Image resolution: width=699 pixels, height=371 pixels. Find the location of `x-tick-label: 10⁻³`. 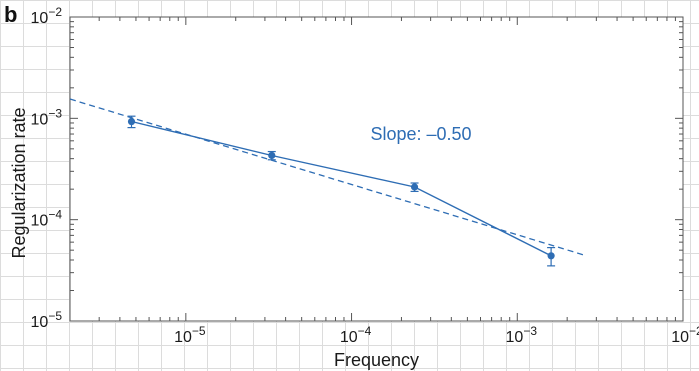

x-tick-label: 10⁻³ is located at coordinates (522, 335).